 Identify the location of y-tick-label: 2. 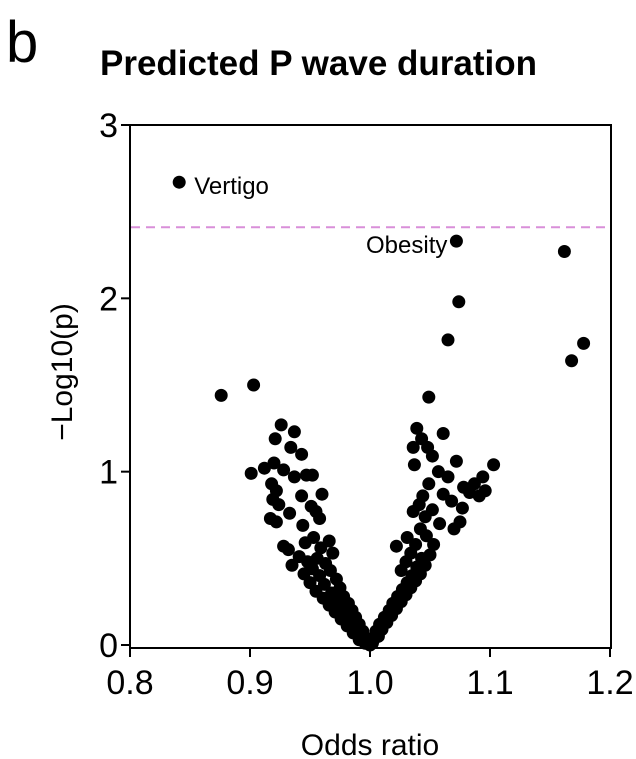
(108, 299).